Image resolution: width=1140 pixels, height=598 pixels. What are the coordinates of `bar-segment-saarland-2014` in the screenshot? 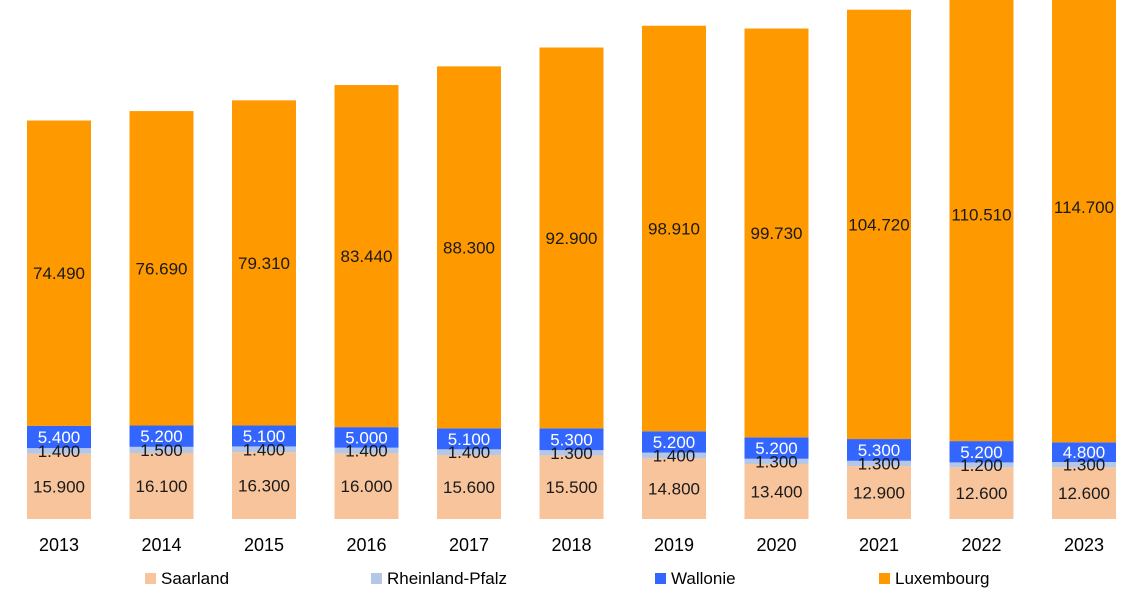 It's located at (161, 485).